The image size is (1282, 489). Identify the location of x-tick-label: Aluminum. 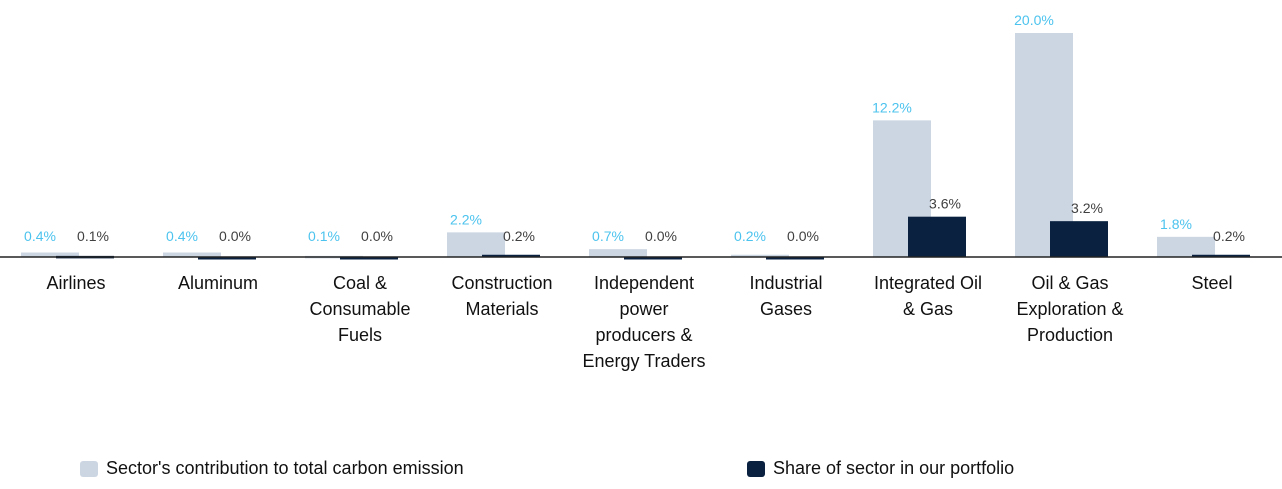
(218, 283).